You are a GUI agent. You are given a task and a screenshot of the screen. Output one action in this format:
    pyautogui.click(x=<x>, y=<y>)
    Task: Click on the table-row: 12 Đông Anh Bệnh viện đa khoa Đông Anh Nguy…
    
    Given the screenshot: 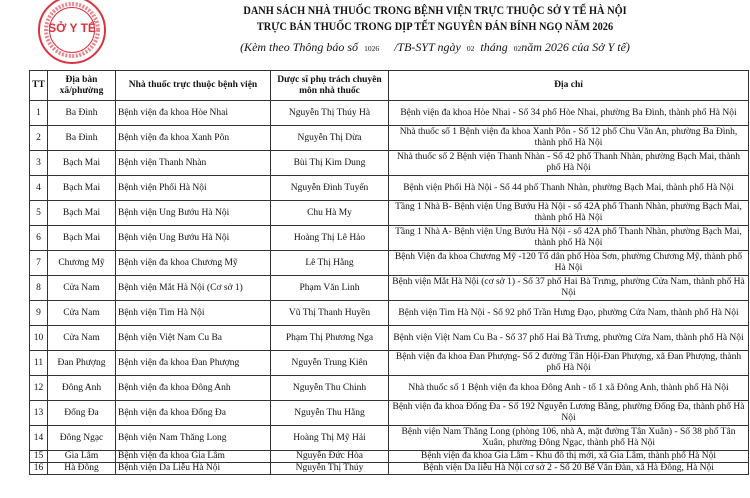 What is the action you would take?
    pyautogui.click(x=389, y=388)
    